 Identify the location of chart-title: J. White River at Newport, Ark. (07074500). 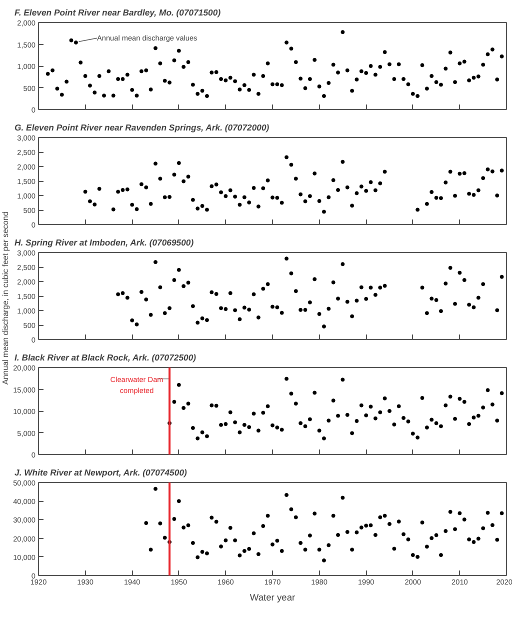
(101, 473).